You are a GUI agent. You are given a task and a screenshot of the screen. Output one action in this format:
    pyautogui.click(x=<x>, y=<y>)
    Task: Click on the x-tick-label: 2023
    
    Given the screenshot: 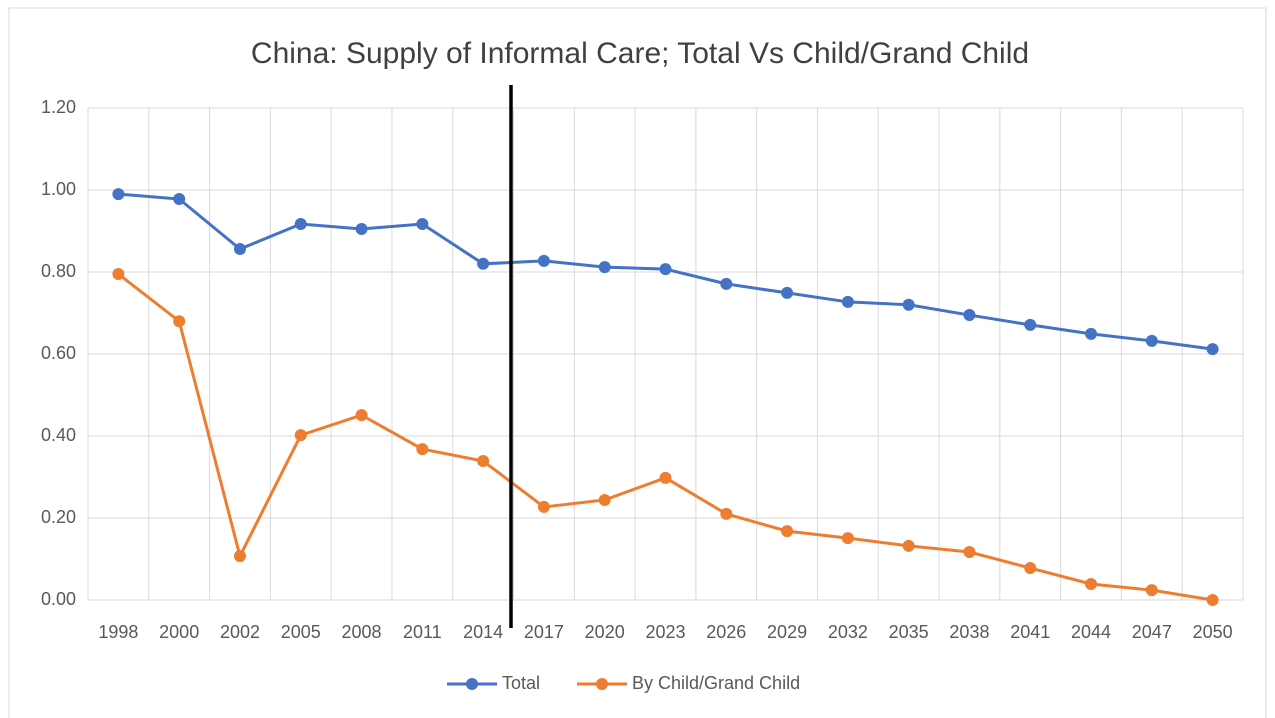 What is the action you would take?
    pyautogui.click(x=665, y=632)
    